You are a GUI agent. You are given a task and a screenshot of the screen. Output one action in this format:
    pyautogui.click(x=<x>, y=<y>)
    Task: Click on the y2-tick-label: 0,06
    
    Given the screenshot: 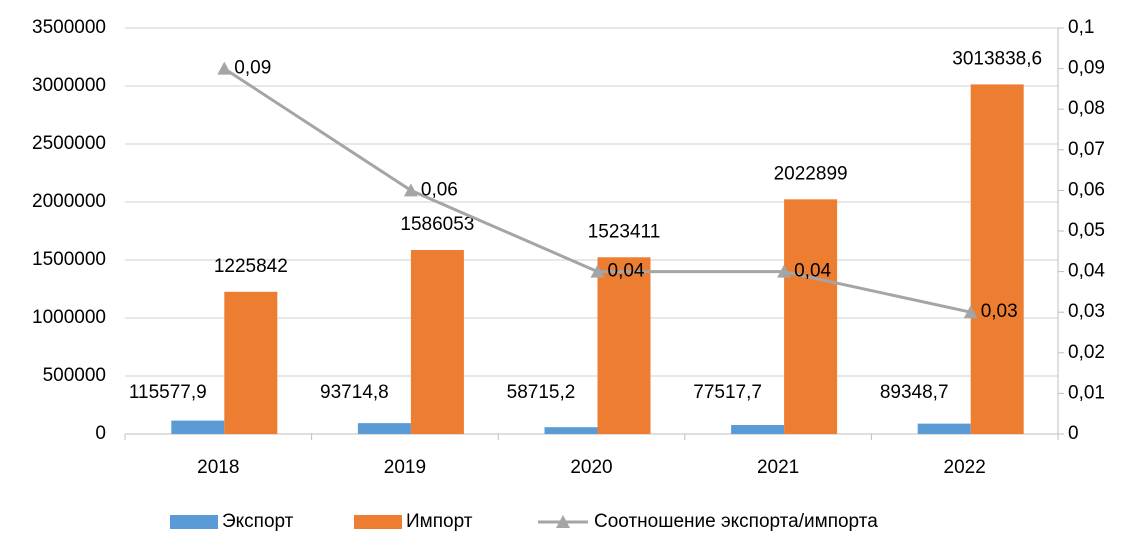 What is the action you would take?
    pyautogui.click(x=1086, y=189)
    